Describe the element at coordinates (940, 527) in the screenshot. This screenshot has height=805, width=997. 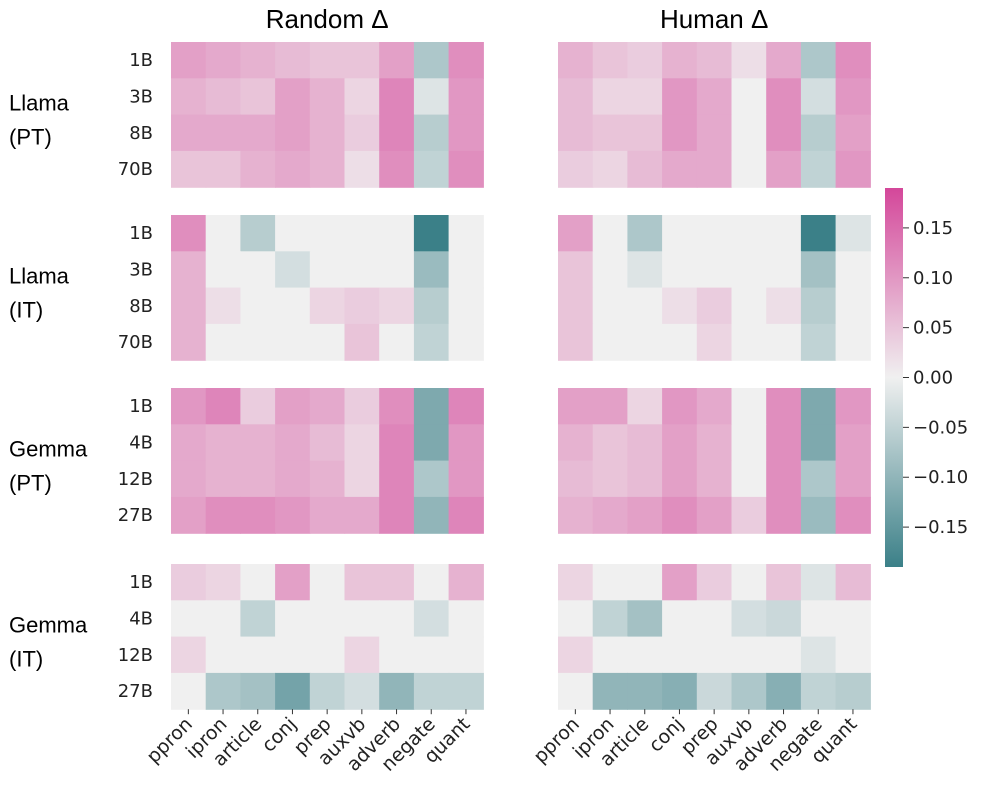
I see `colorbar-tick-label: −0.15` at that location.